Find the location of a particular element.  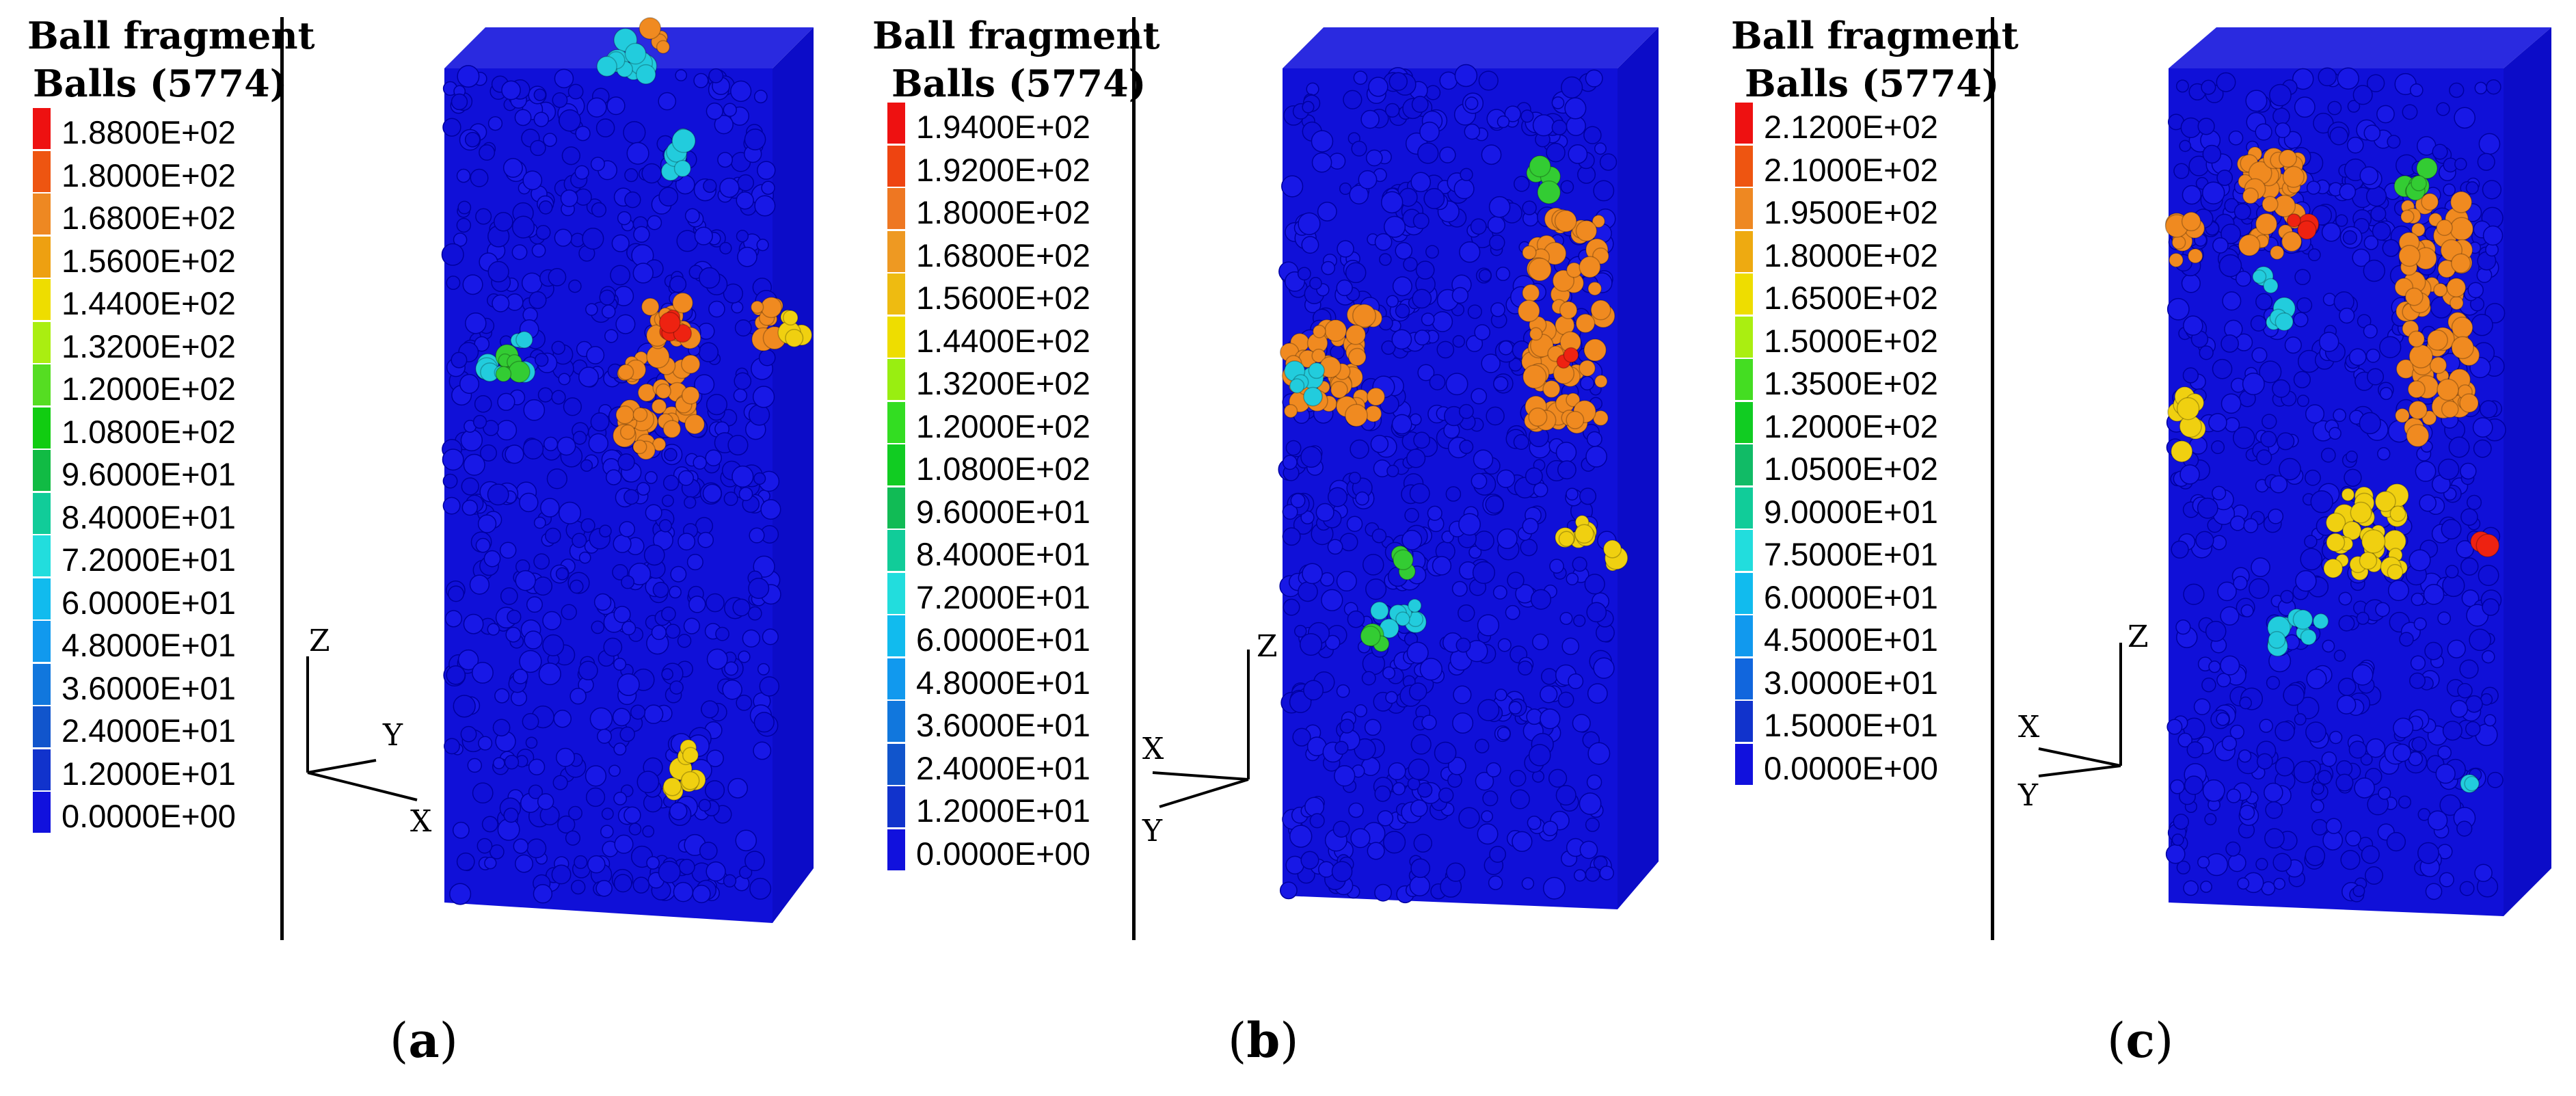

legend-entry: 0.0000E+00 is located at coordinates (1872, 764).